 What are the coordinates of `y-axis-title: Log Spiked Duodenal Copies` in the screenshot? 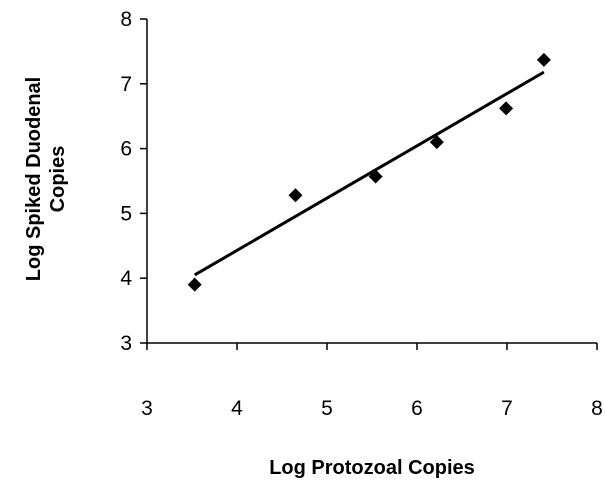 It's located at (46, 179).